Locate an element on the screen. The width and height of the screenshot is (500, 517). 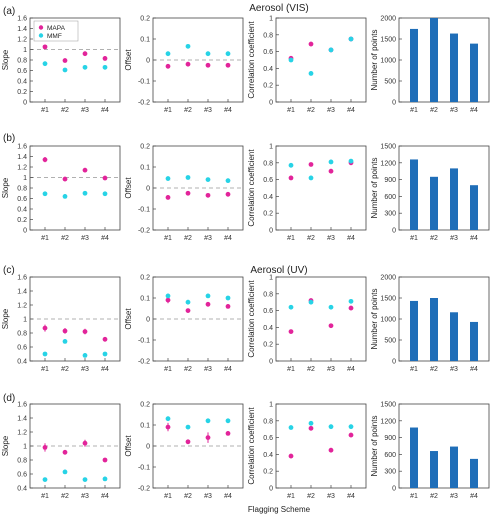
y-tick-label: 0.2 is located at coordinates (145, 278).